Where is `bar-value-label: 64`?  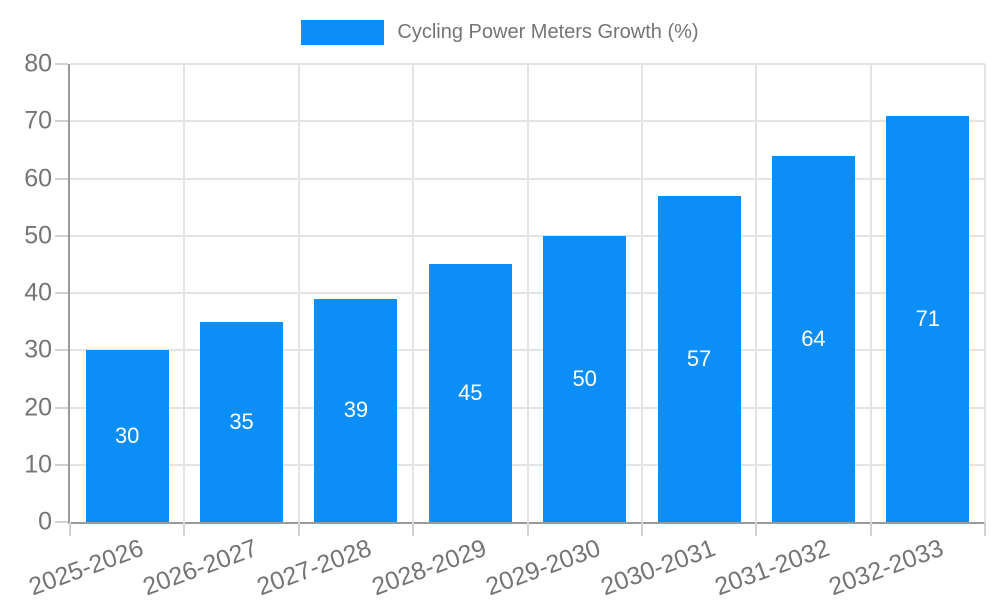
bar-value-label: 64 is located at coordinates (813, 338).